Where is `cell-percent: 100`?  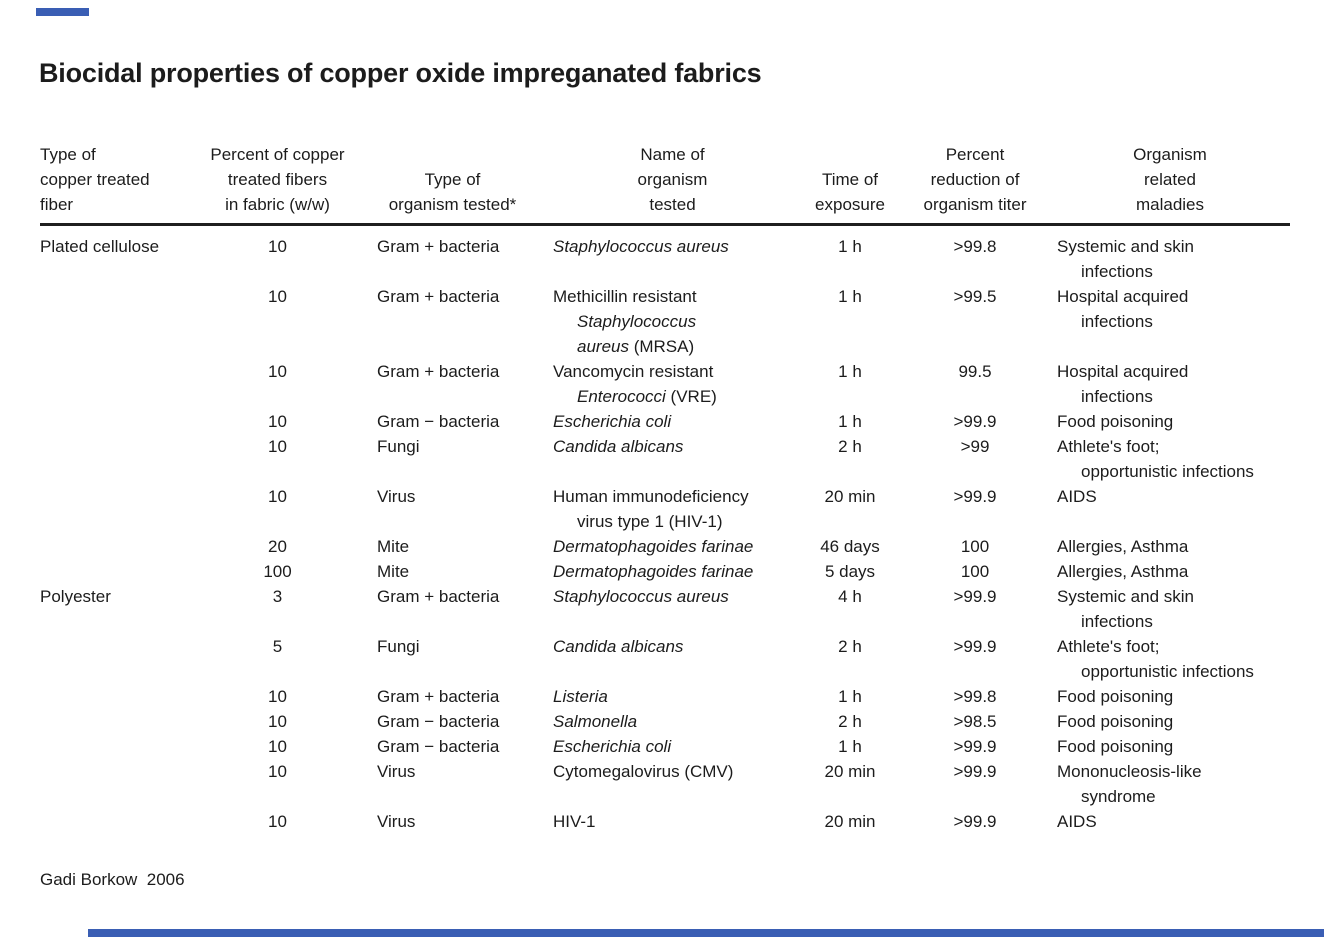
cell-percent: 100 is located at coordinates (277, 571).